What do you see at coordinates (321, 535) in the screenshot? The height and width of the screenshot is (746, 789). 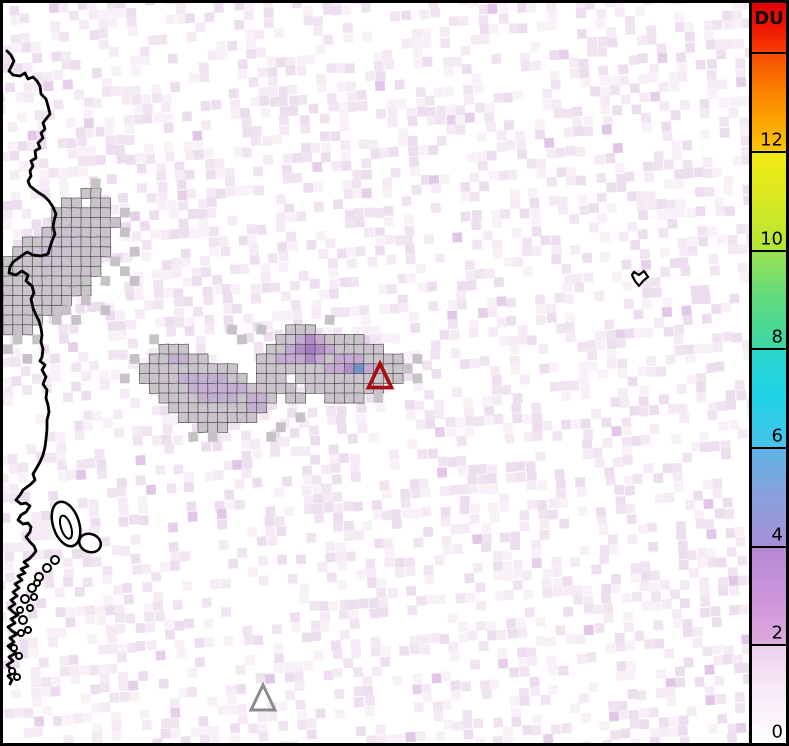 I see `markers-layer` at bounding box center [321, 535].